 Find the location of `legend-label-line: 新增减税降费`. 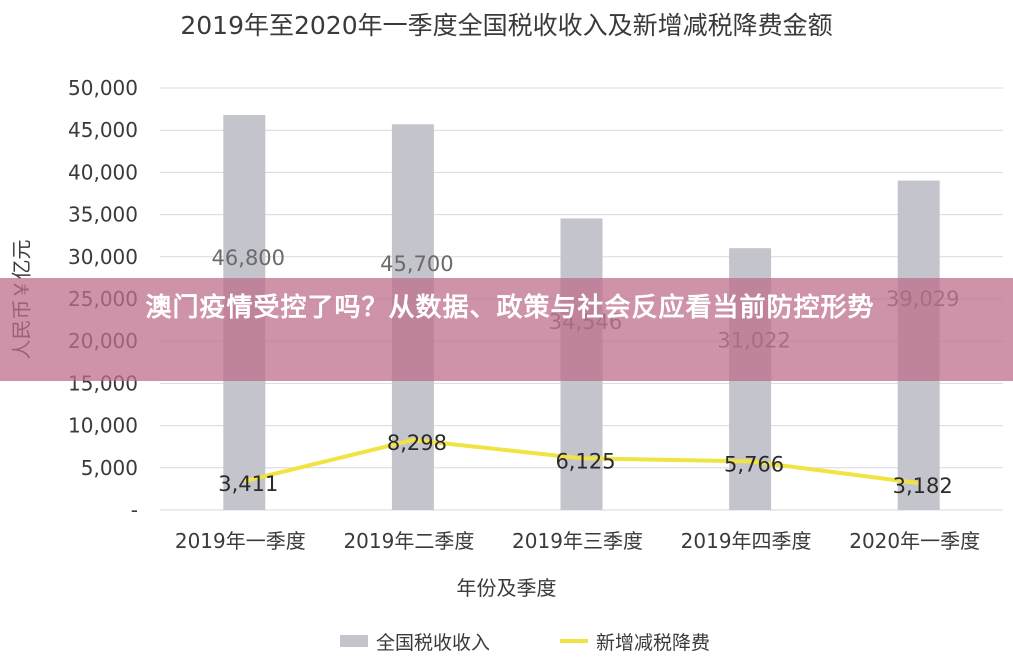

legend-label-line: 新增减税降费 is located at coordinates (653, 642).